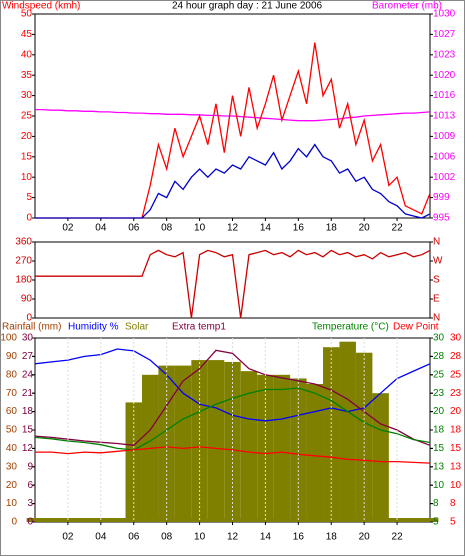  I want to click on y-tick-label: 40, so click(12, 448).